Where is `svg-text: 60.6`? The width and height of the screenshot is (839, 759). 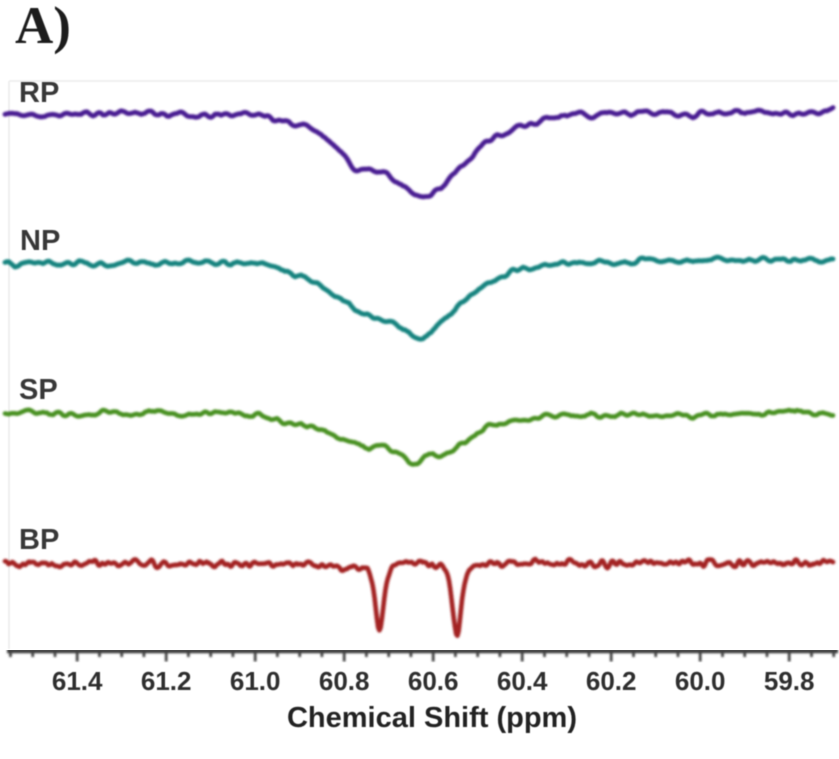
svg-text: 60.6 is located at coordinates (433, 681).